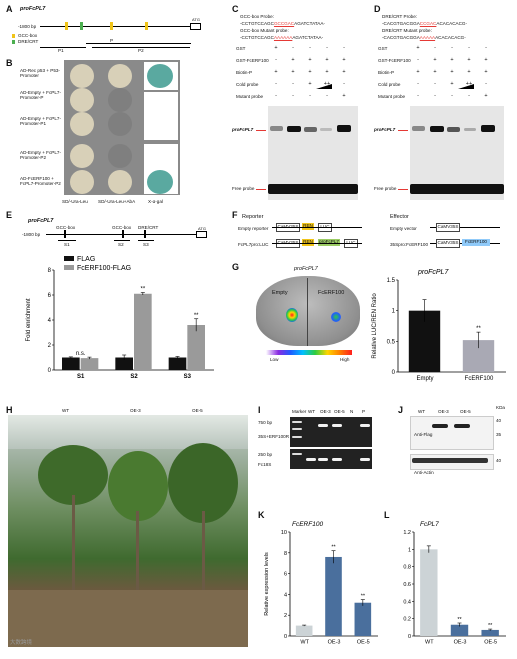  Describe the element at coordinates (427, 37) in the screenshot. I see `seq-motif: AAAAA` at that location.